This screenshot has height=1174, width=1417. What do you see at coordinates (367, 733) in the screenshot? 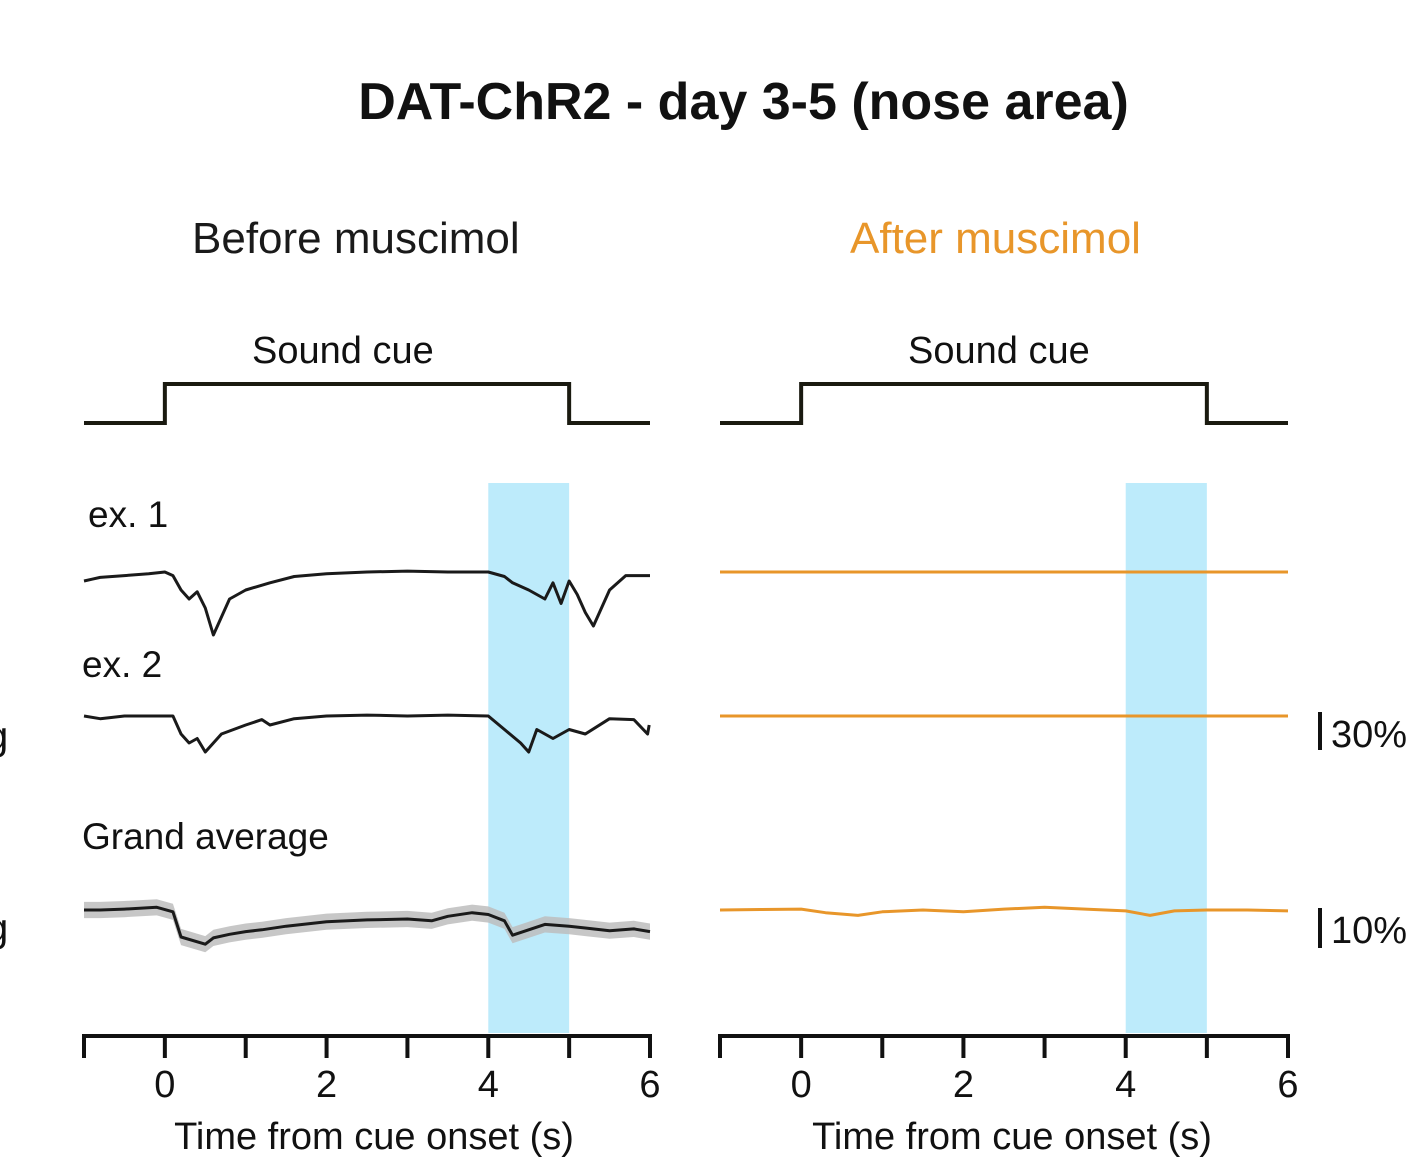
I see `trace-ex2-before` at bounding box center [367, 733].